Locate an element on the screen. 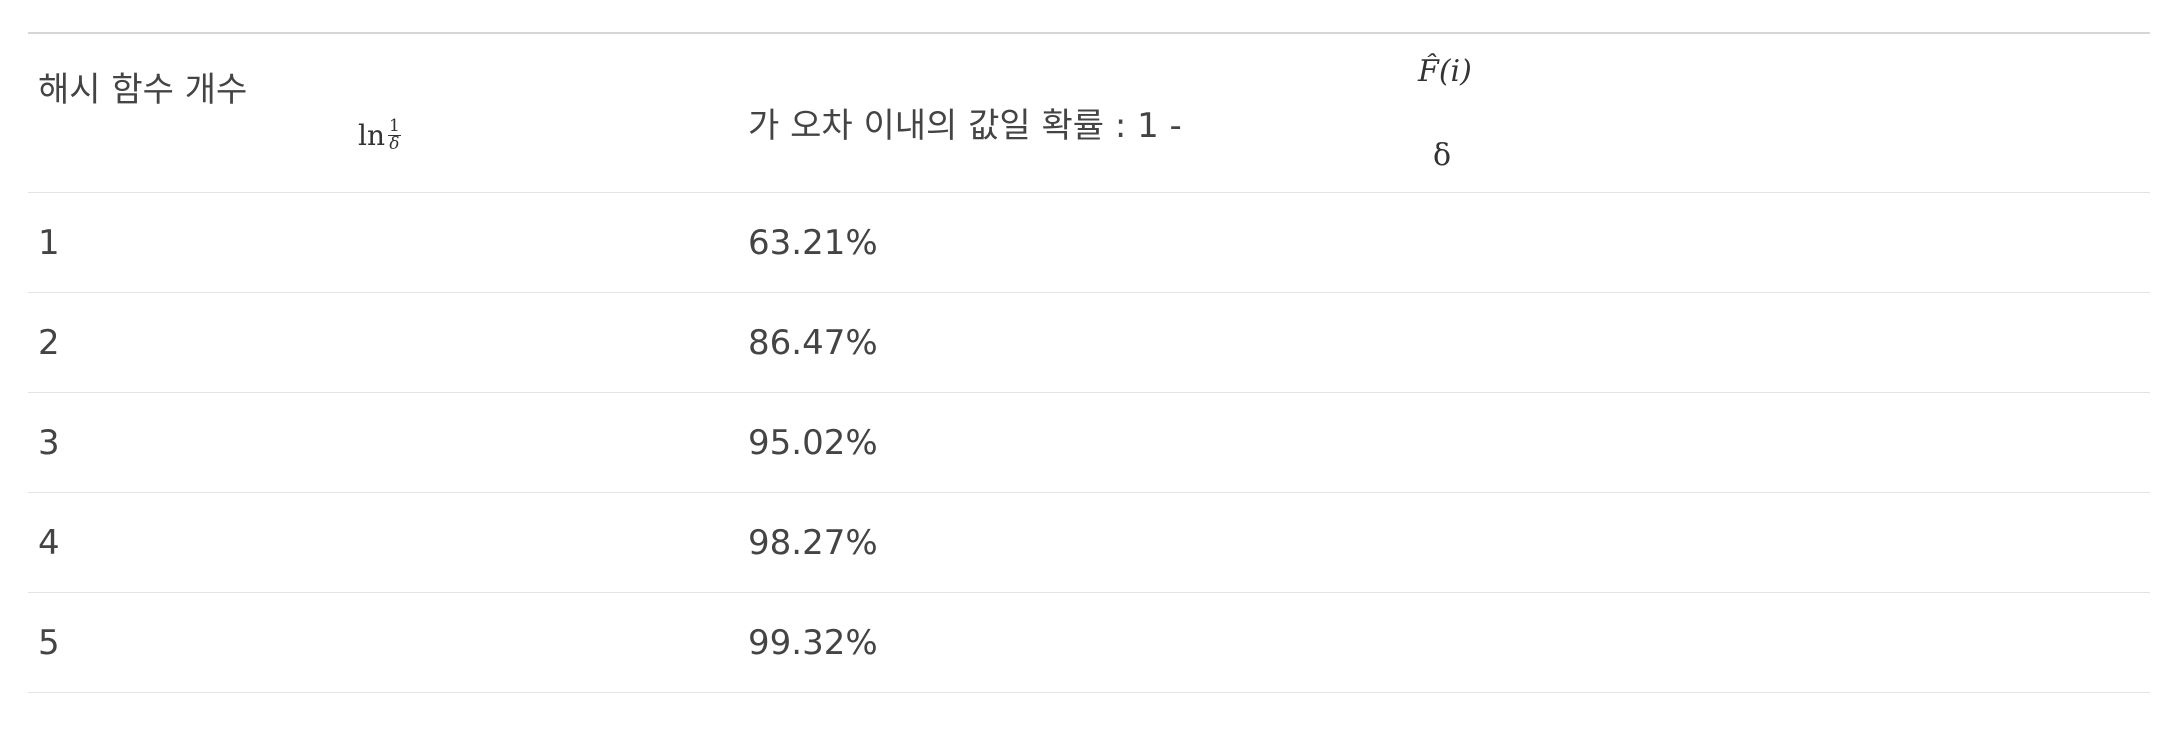 This screenshot has width=2170, height=746. cell-hash-count: 3 is located at coordinates (49, 442).